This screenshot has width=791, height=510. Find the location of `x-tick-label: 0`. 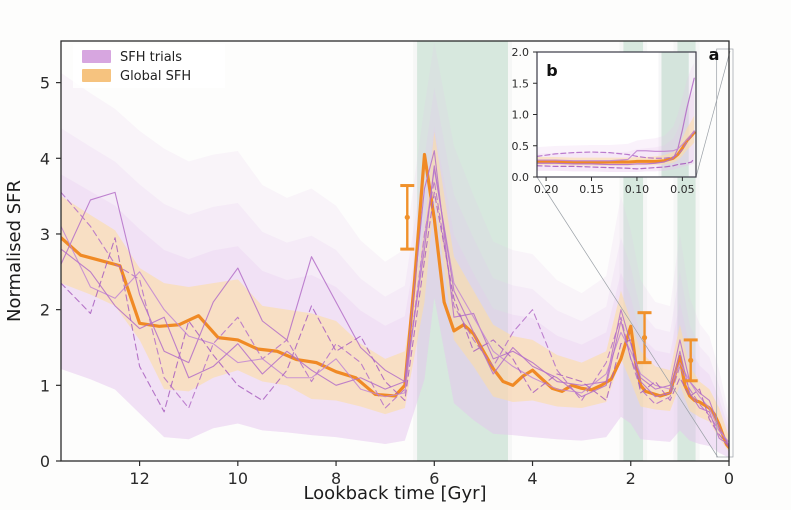

x-tick-label: 0 is located at coordinates (729, 478).